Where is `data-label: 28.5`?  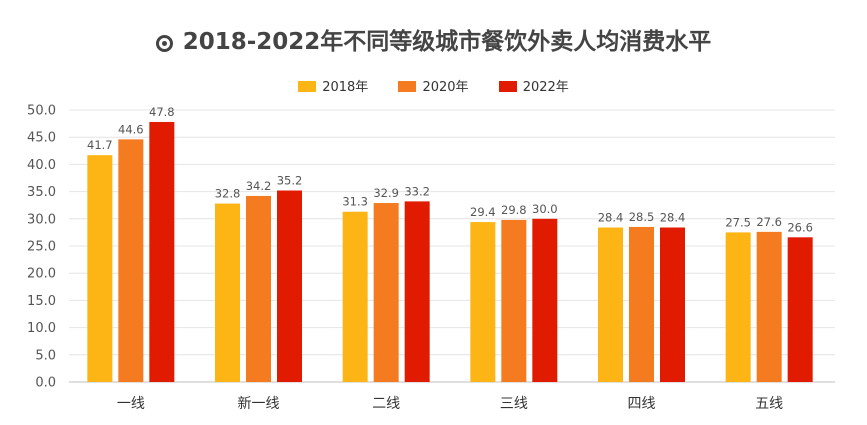
data-label: 28.5 is located at coordinates (642, 217).